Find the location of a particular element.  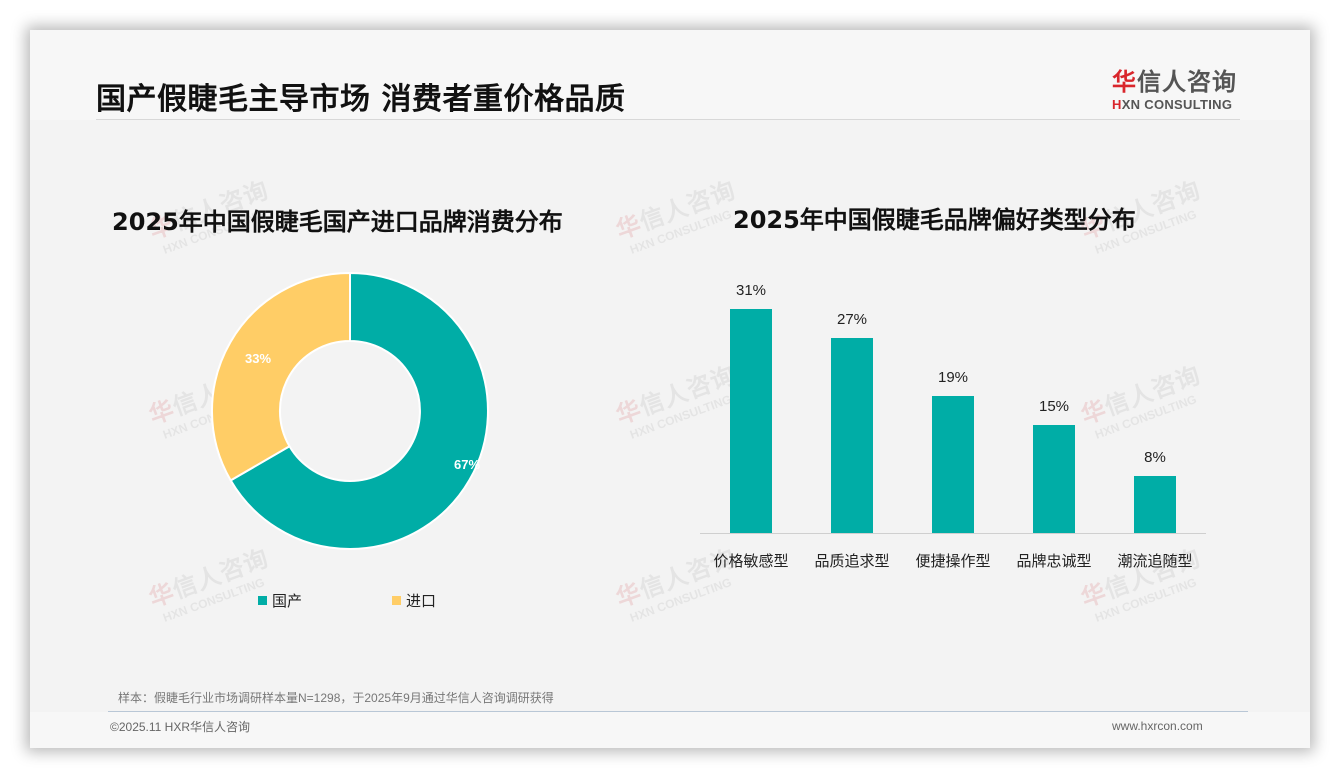

footer-divider is located at coordinates (678, 711).